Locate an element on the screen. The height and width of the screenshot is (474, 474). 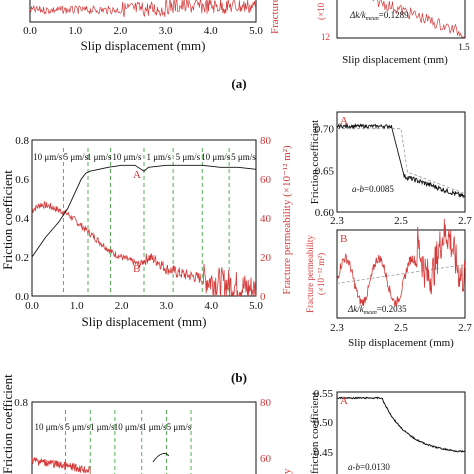
panel-c-frame is located at coordinates (144, 437).